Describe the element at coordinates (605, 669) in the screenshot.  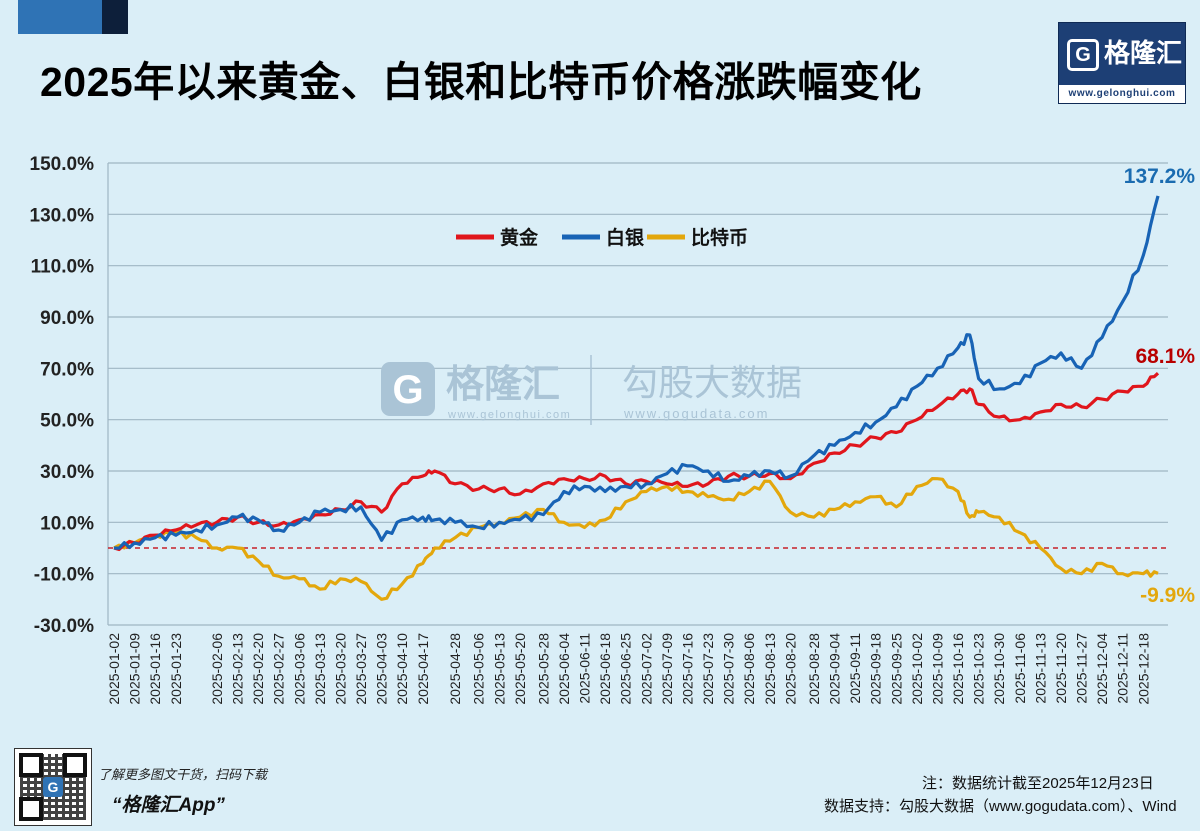
I see `x-tick-label: 2025-06-18` at that location.